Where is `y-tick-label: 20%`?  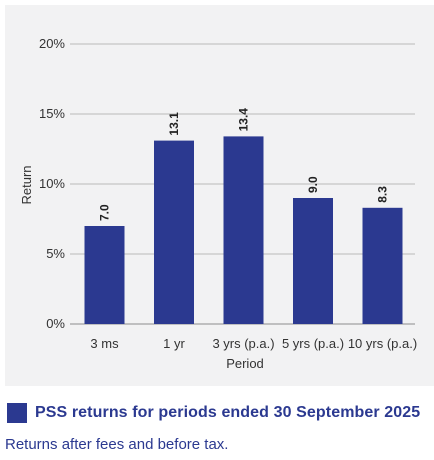 y-tick-label: 20% is located at coordinates (52, 43).